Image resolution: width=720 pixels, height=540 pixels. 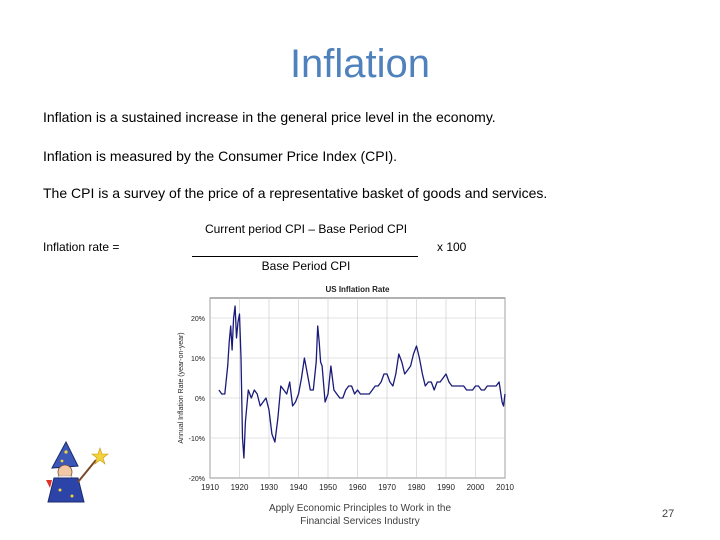 I want to click on page-number: 27, so click(x=668, y=514).